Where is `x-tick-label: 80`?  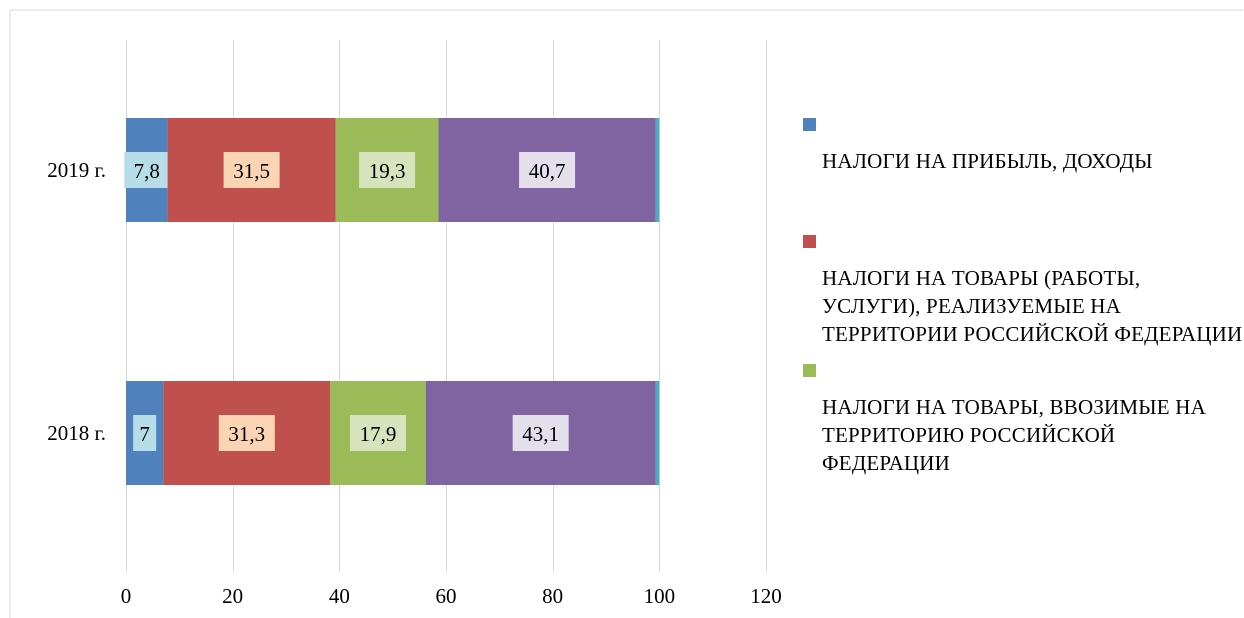 x-tick-label: 80 is located at coordinates (552, 596).